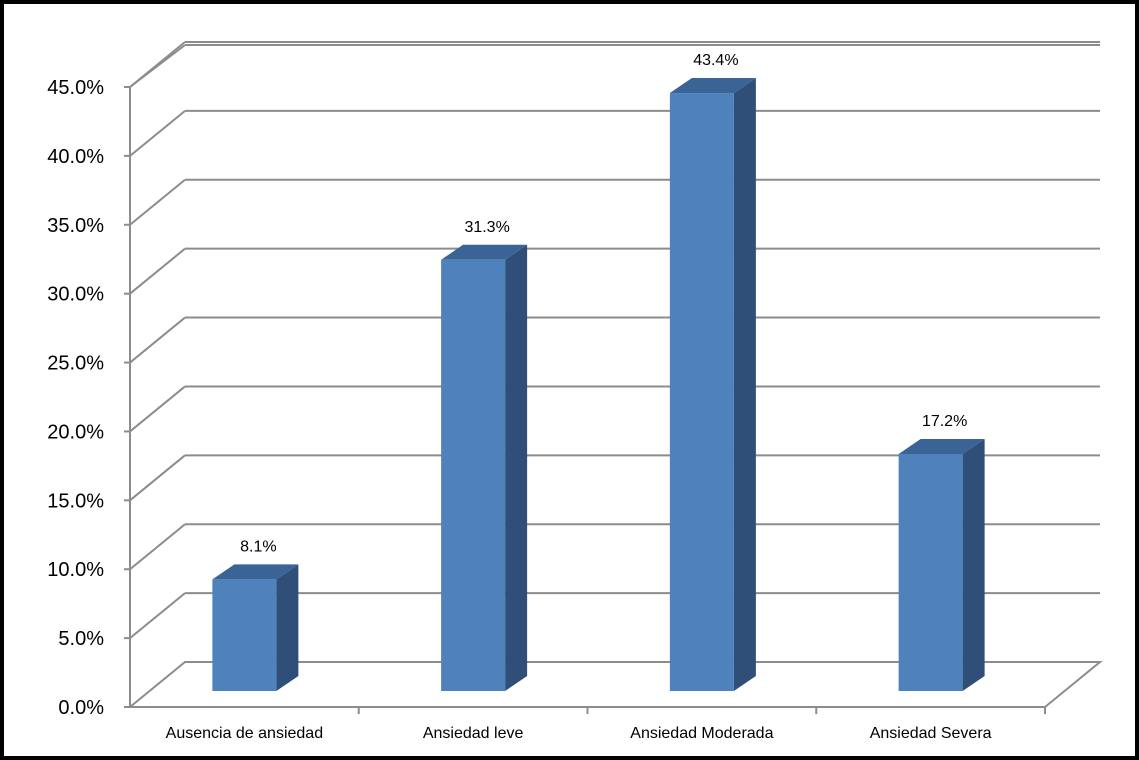 The width and height of the screenshot is (1139, 760). What do you see at coordinates (75, 364) in the screenshot?
I see `y-tick-label: 25.0%` at bounding box center [75, 364].